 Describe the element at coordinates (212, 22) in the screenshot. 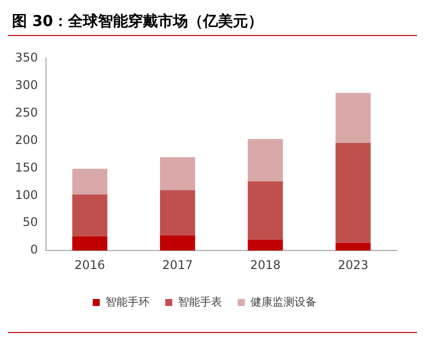

I see `chart-title: 图 30：全球智能穿戴市场（亿美元）` at that location.